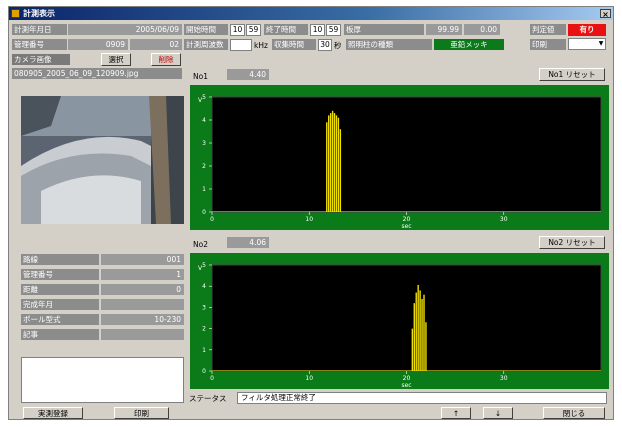 This screenshot has width=622, height=427. Describe the element at coordinates (241, 45) in the screenshot. I see `sampling-input` at that location.